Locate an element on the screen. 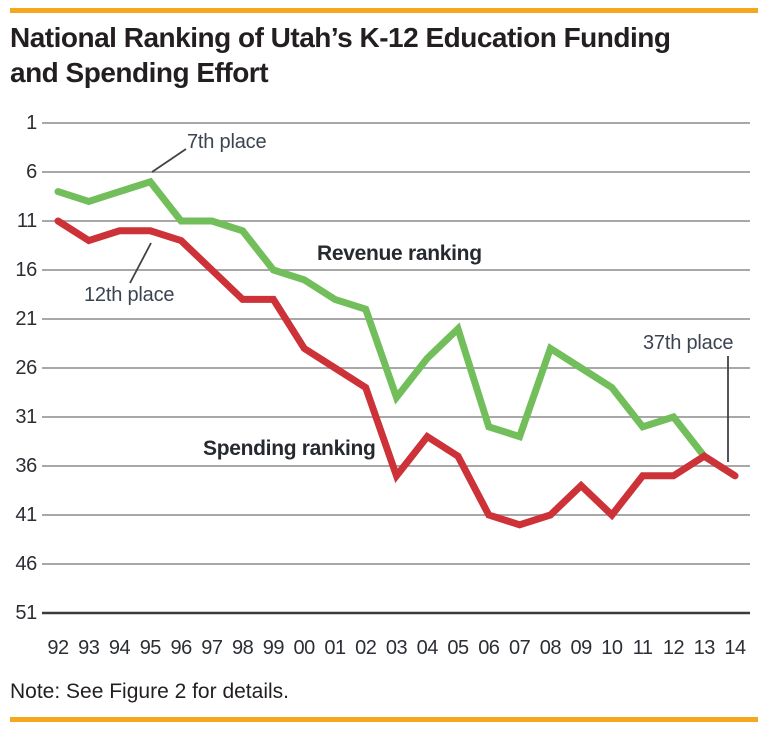  bottom-accent-rule is located at coordinates (384, 719).